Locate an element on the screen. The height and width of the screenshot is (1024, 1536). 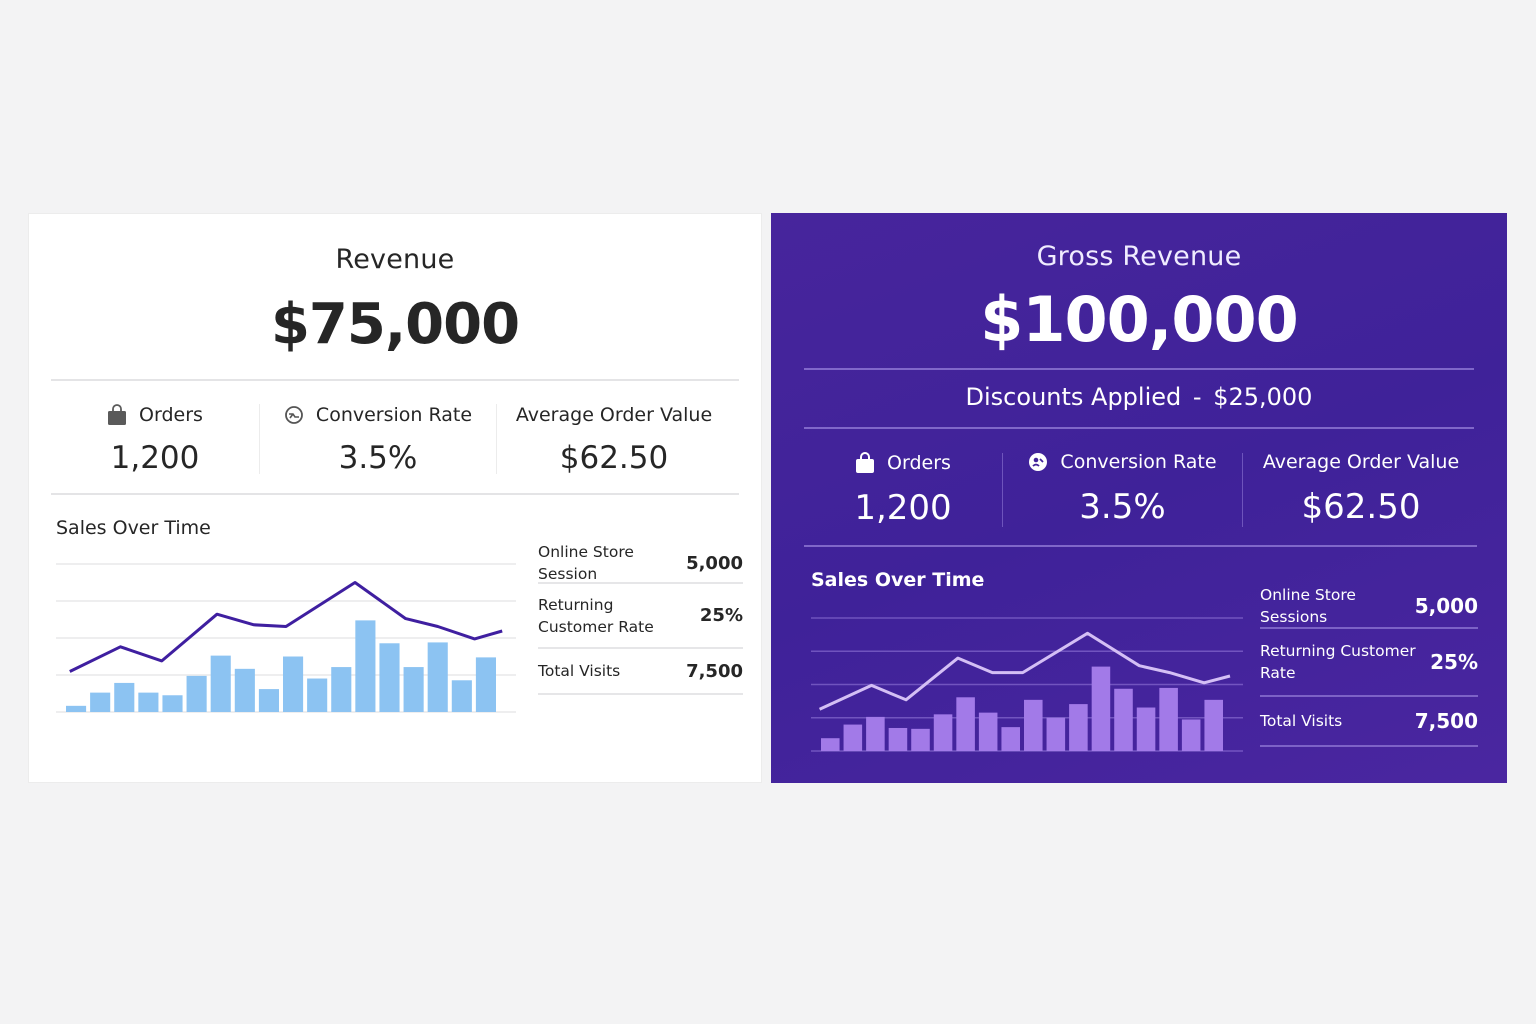
stat-label: Online Store Sessions is located at coordinates (1308, 606).